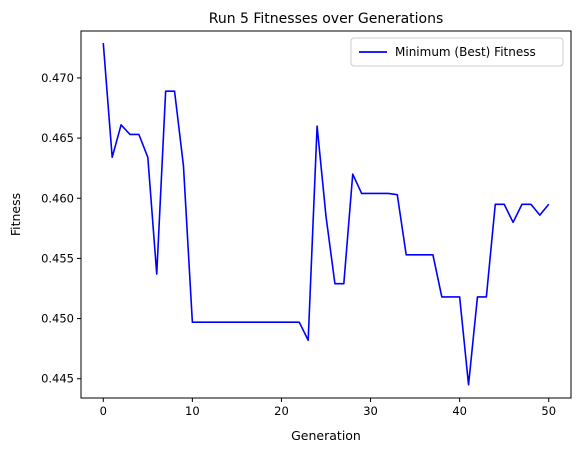  Describe the element at coordinates (57, 138) in the screenshot. I see `y-tick-label: 0.465` at that location.